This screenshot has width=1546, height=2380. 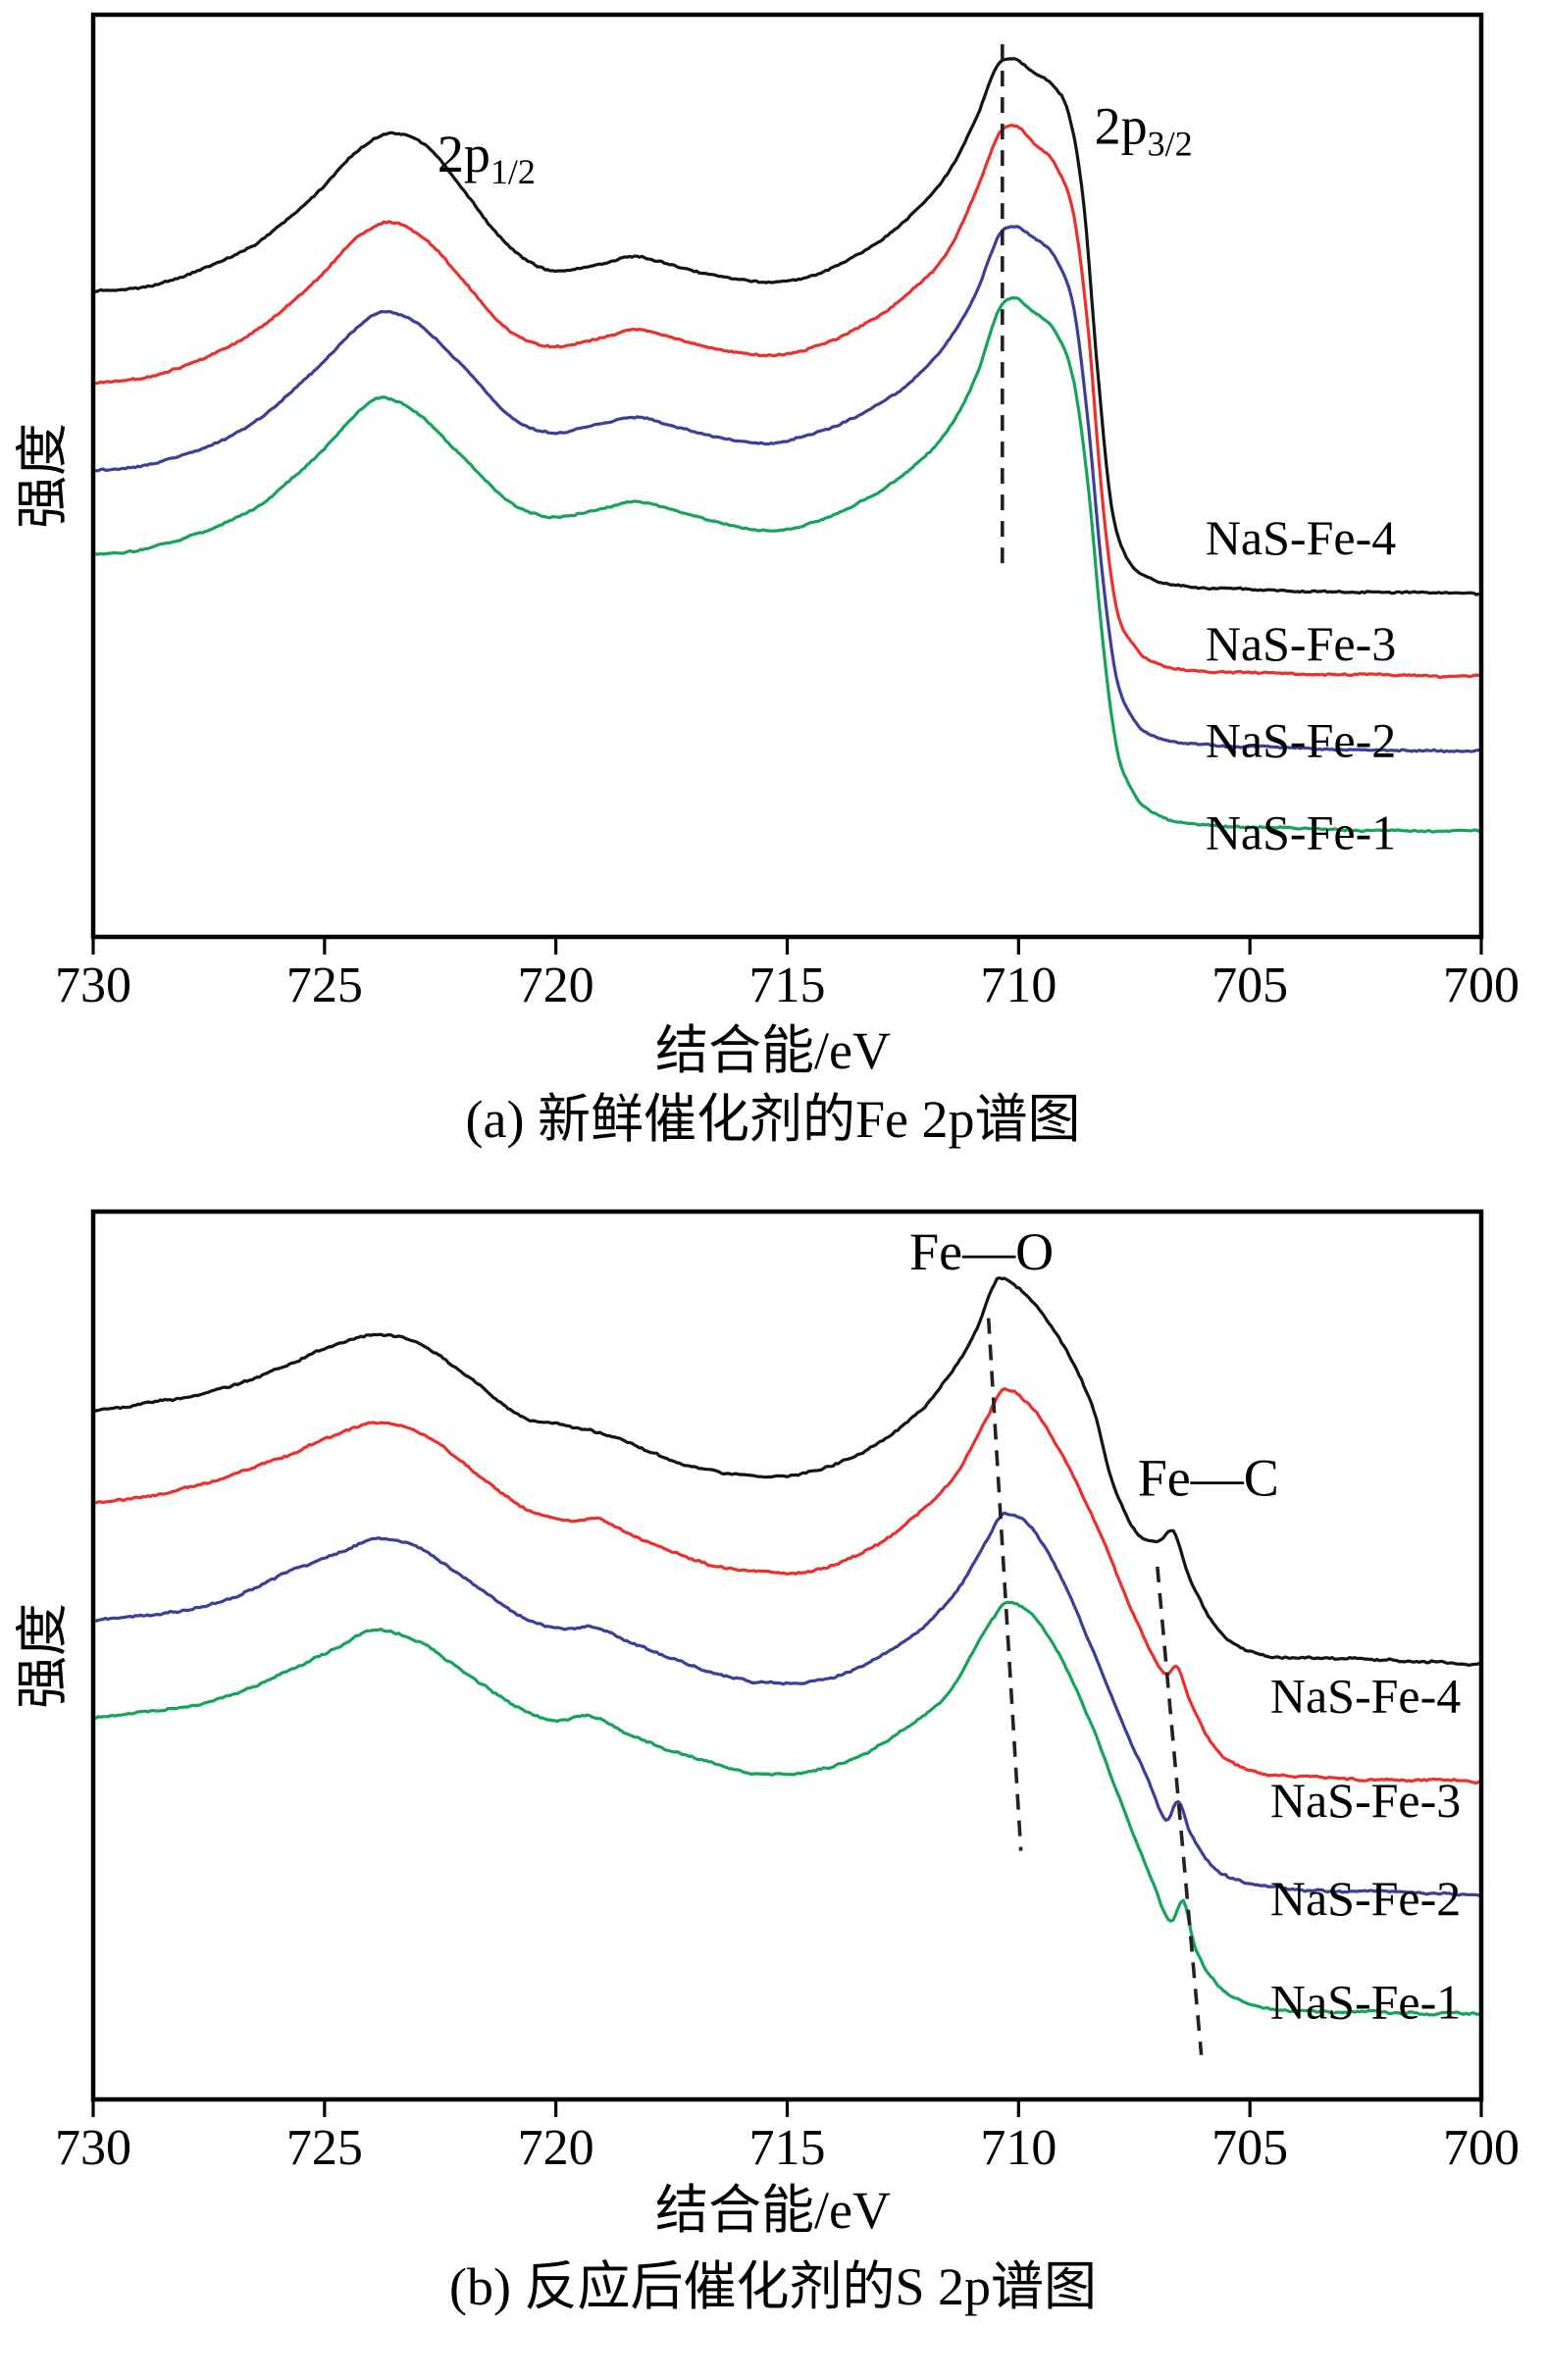 What do you see at coordinates (556, 2148) in the screenshot?
I see `x-tick-label-720-panel-b: 720` at bounding box center [556, 2148].